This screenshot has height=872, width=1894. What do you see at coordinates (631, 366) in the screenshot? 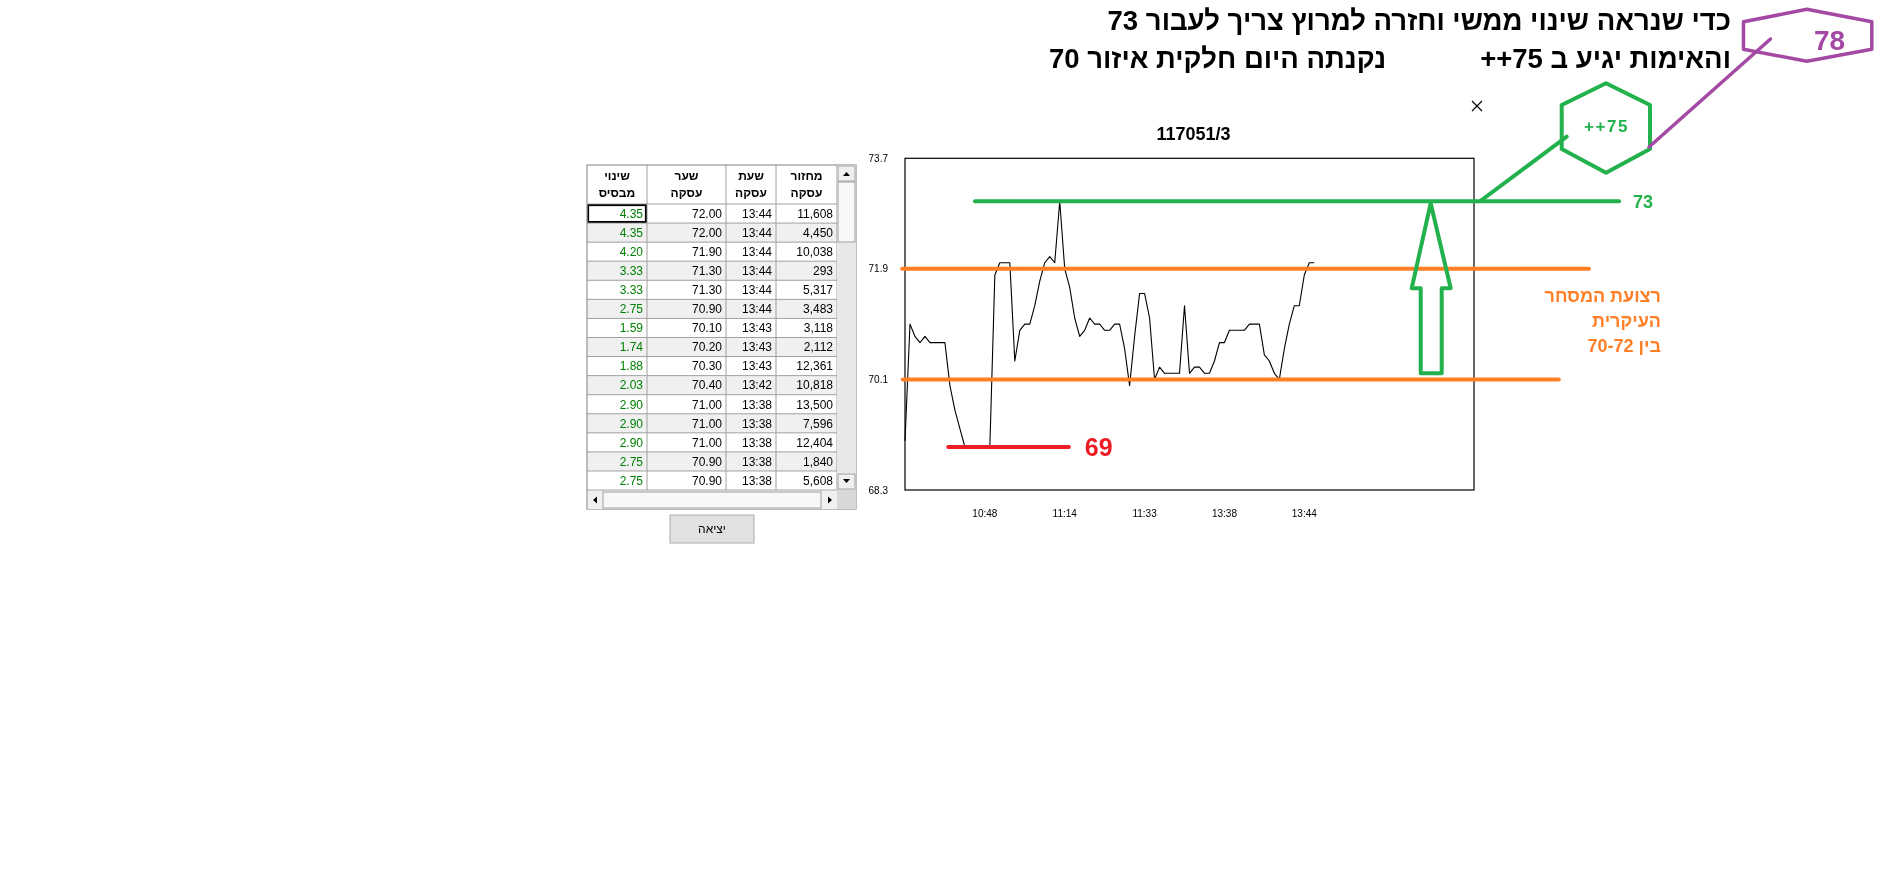
I see `text: 1.88` at bounding box center [631, 366].